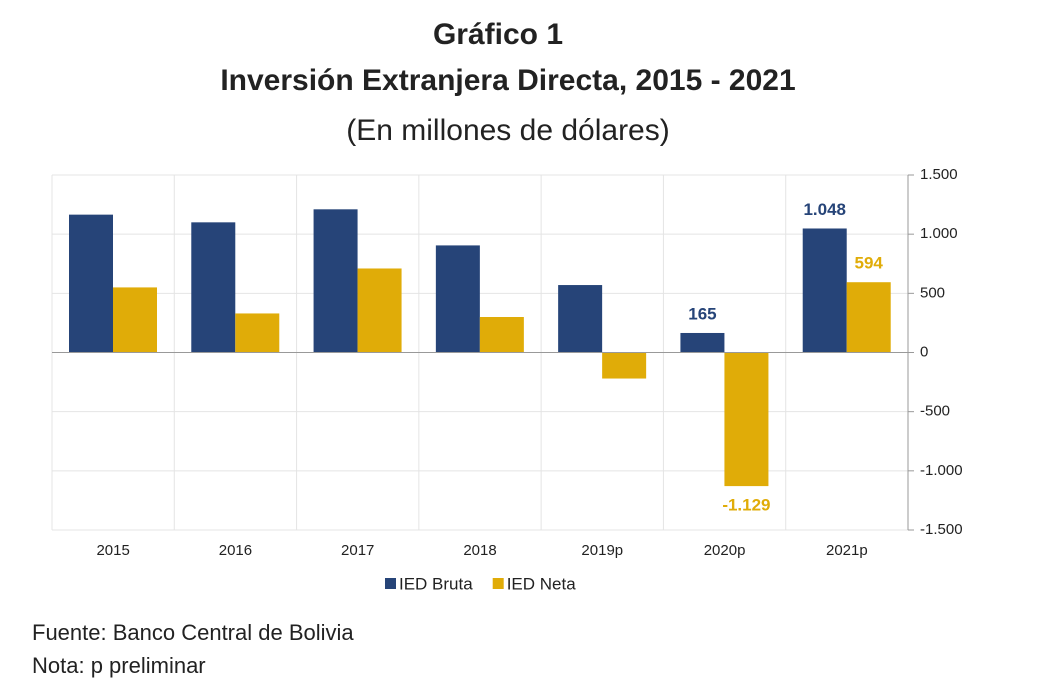 This screenshot has width=1053, height=697. What do you see at coordinates (479, 550) in the screenshot?
I see `x-tick-label: 2018` at bounding box center [479, 550].